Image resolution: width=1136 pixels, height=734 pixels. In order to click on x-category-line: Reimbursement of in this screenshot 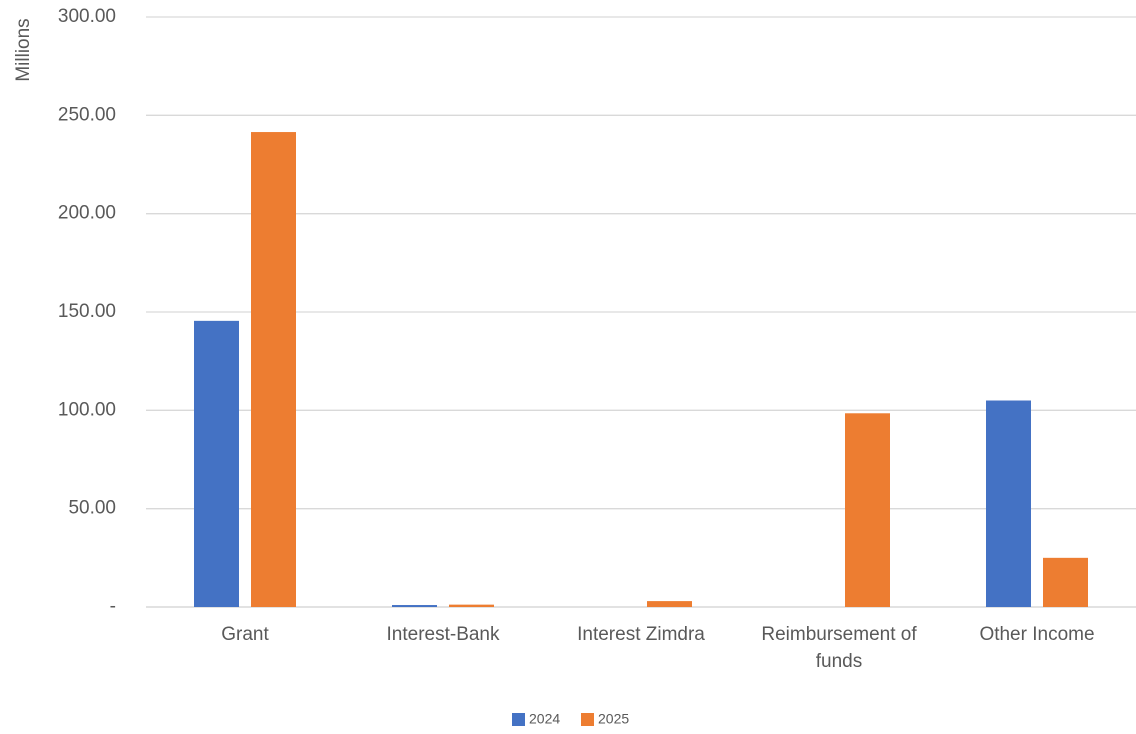, I will do `click(839, 634)`.